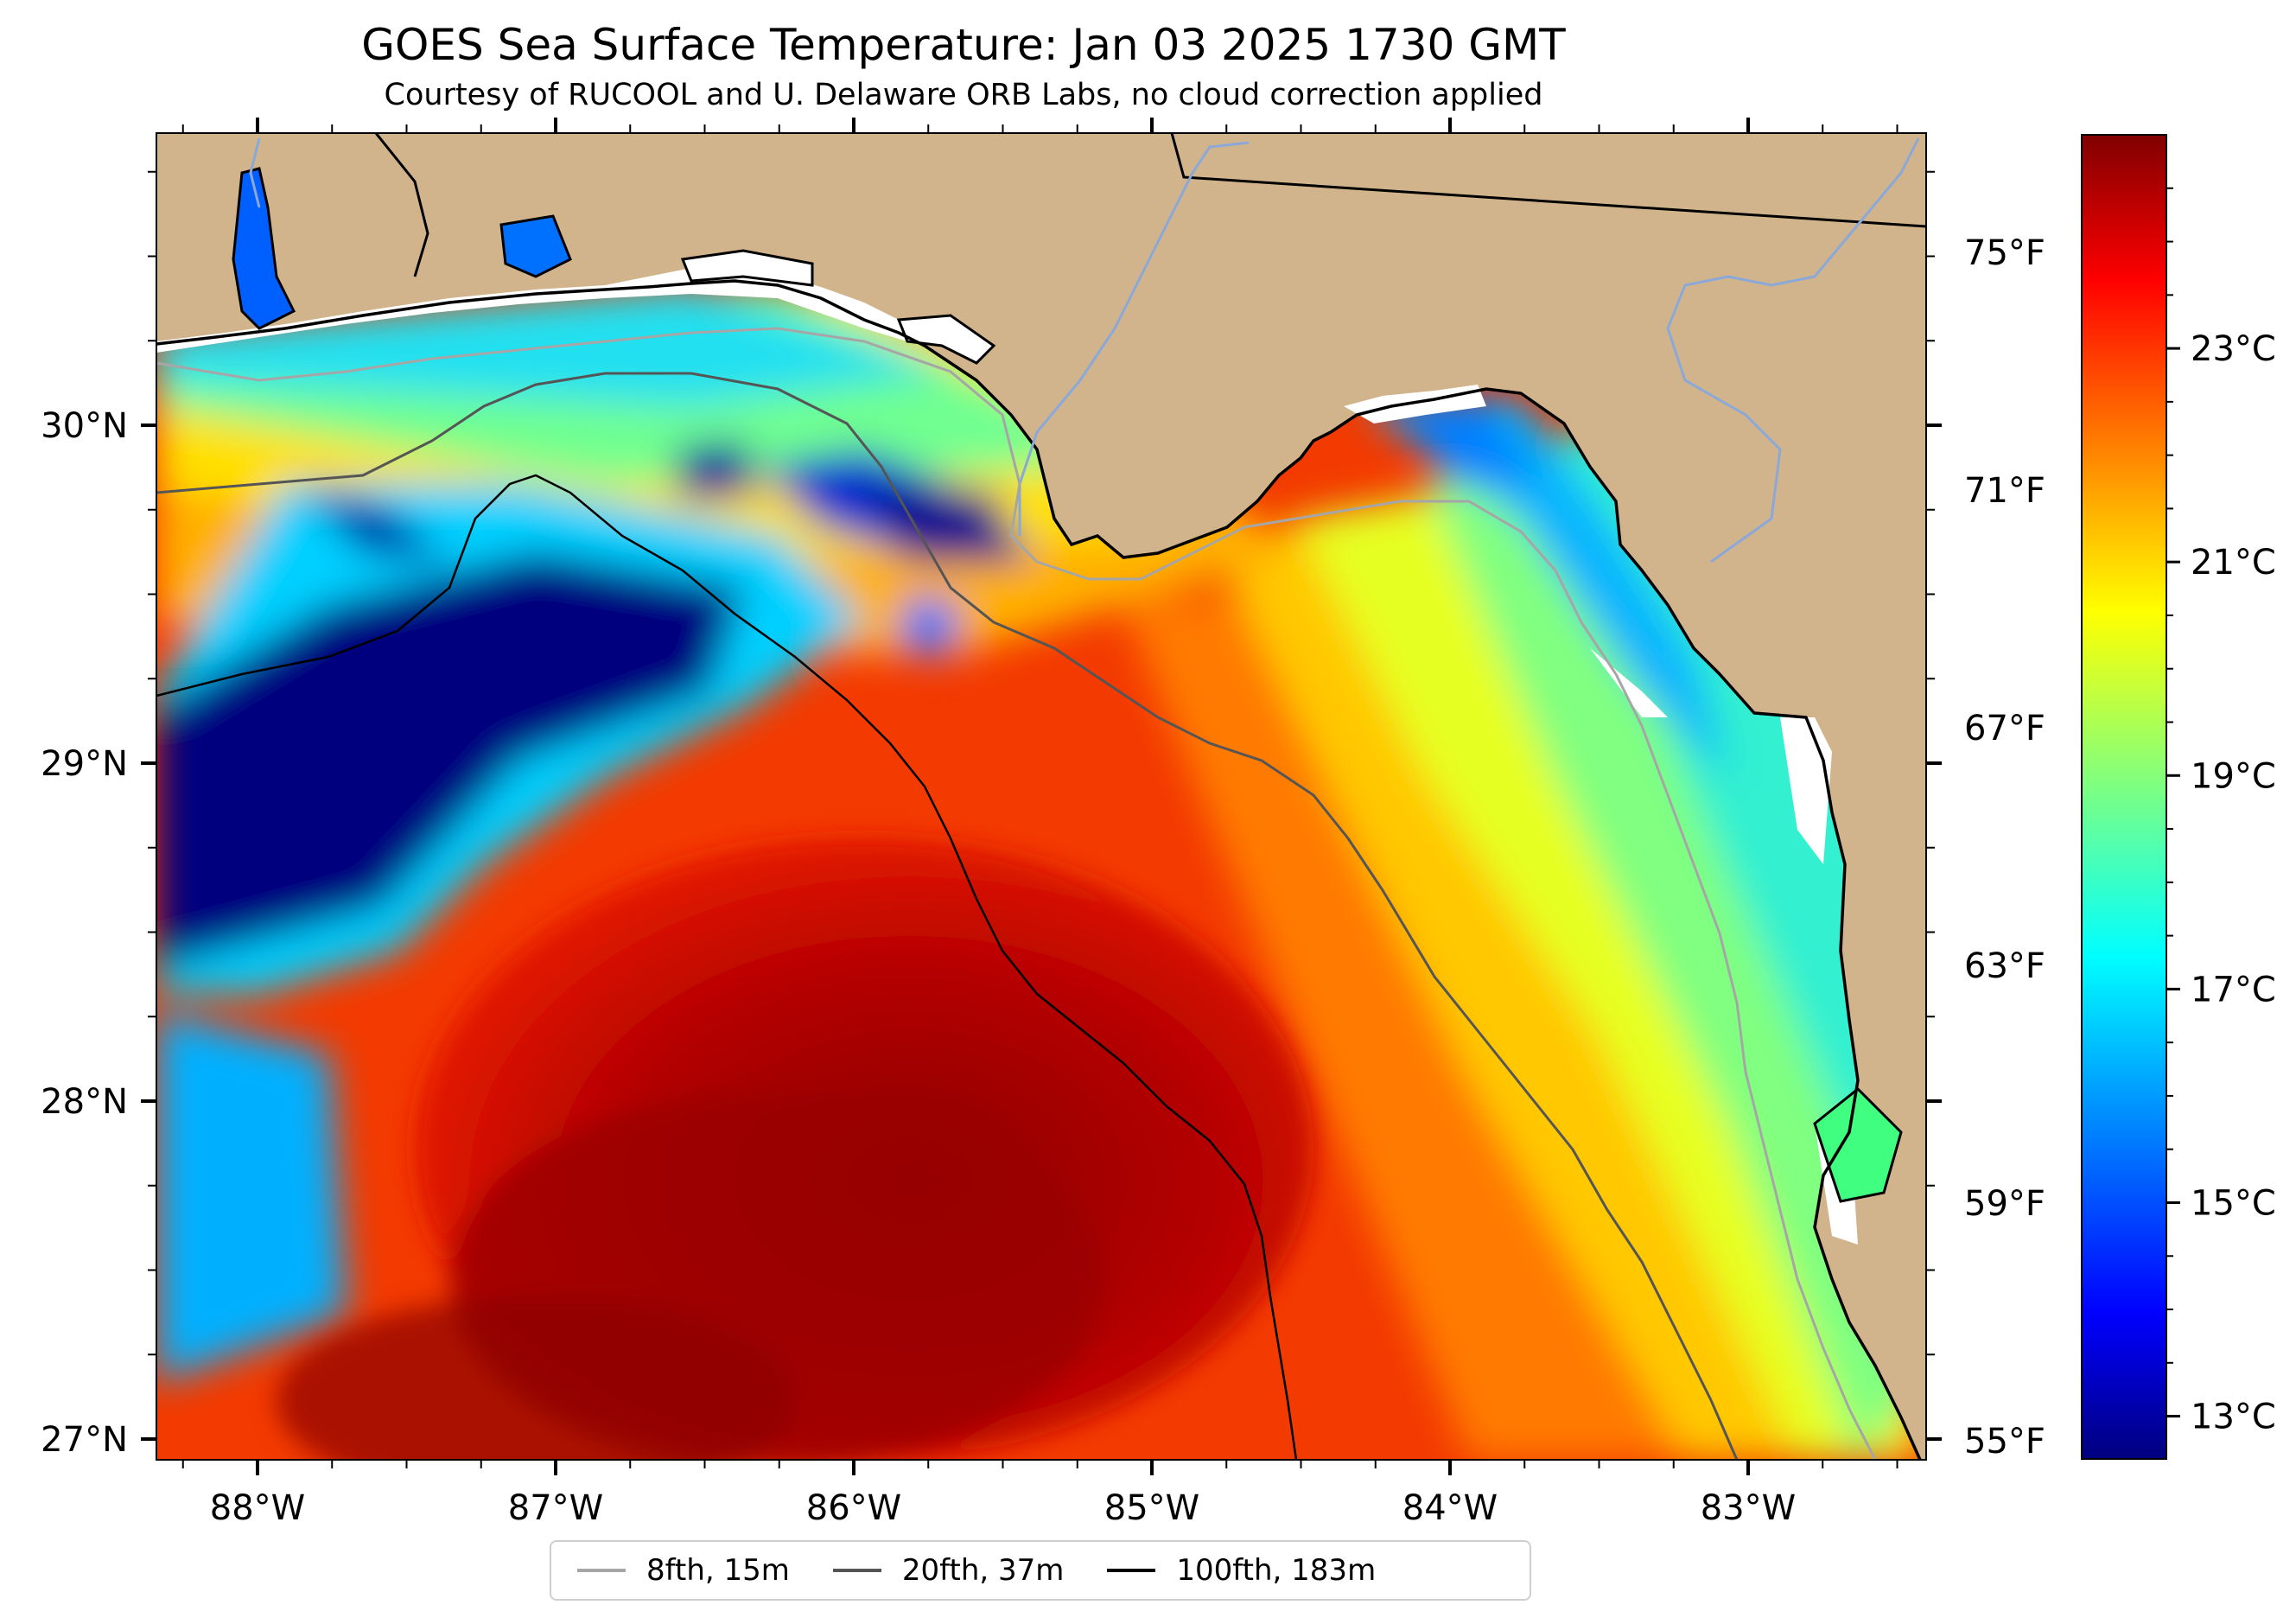 Image resolution: width=2296 pixels, height=1624 pixels. What do you see at coordinates (1151, 1508) in the screenshot?
I see `lon-label-85w: 85°W` at bounding box center [1151, 1508].